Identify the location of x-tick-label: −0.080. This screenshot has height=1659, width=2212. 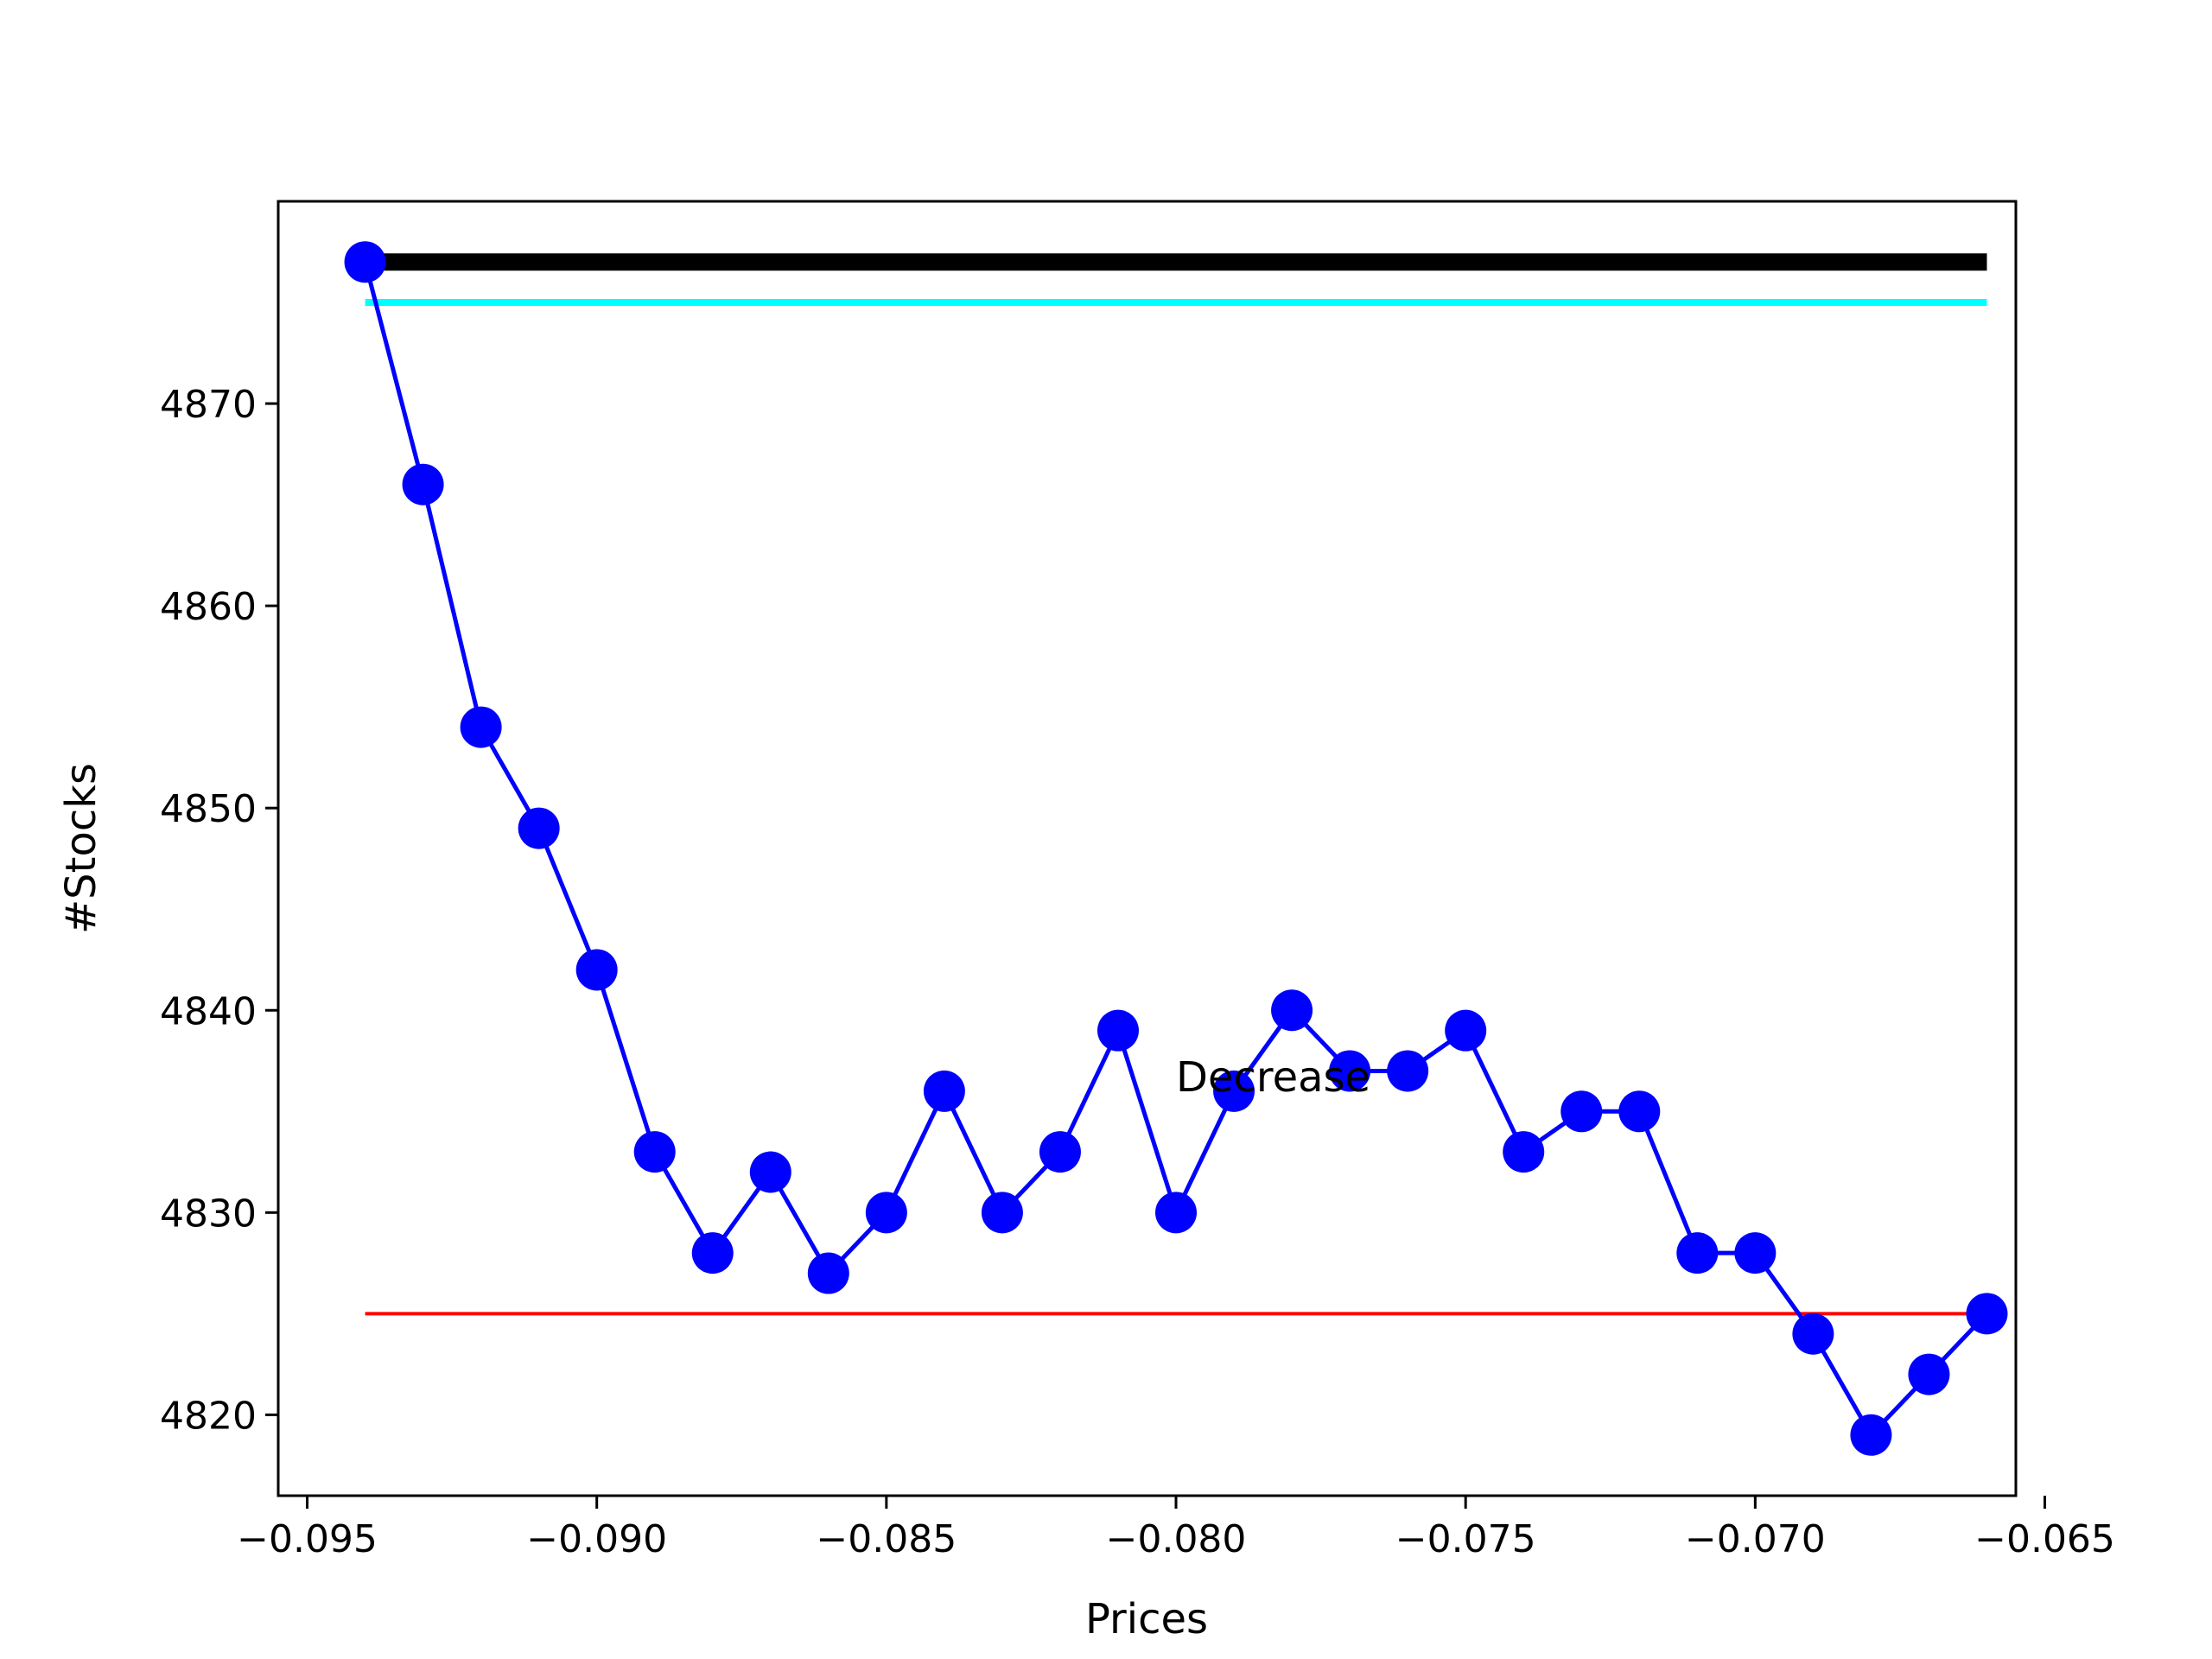
(1176, 1539).